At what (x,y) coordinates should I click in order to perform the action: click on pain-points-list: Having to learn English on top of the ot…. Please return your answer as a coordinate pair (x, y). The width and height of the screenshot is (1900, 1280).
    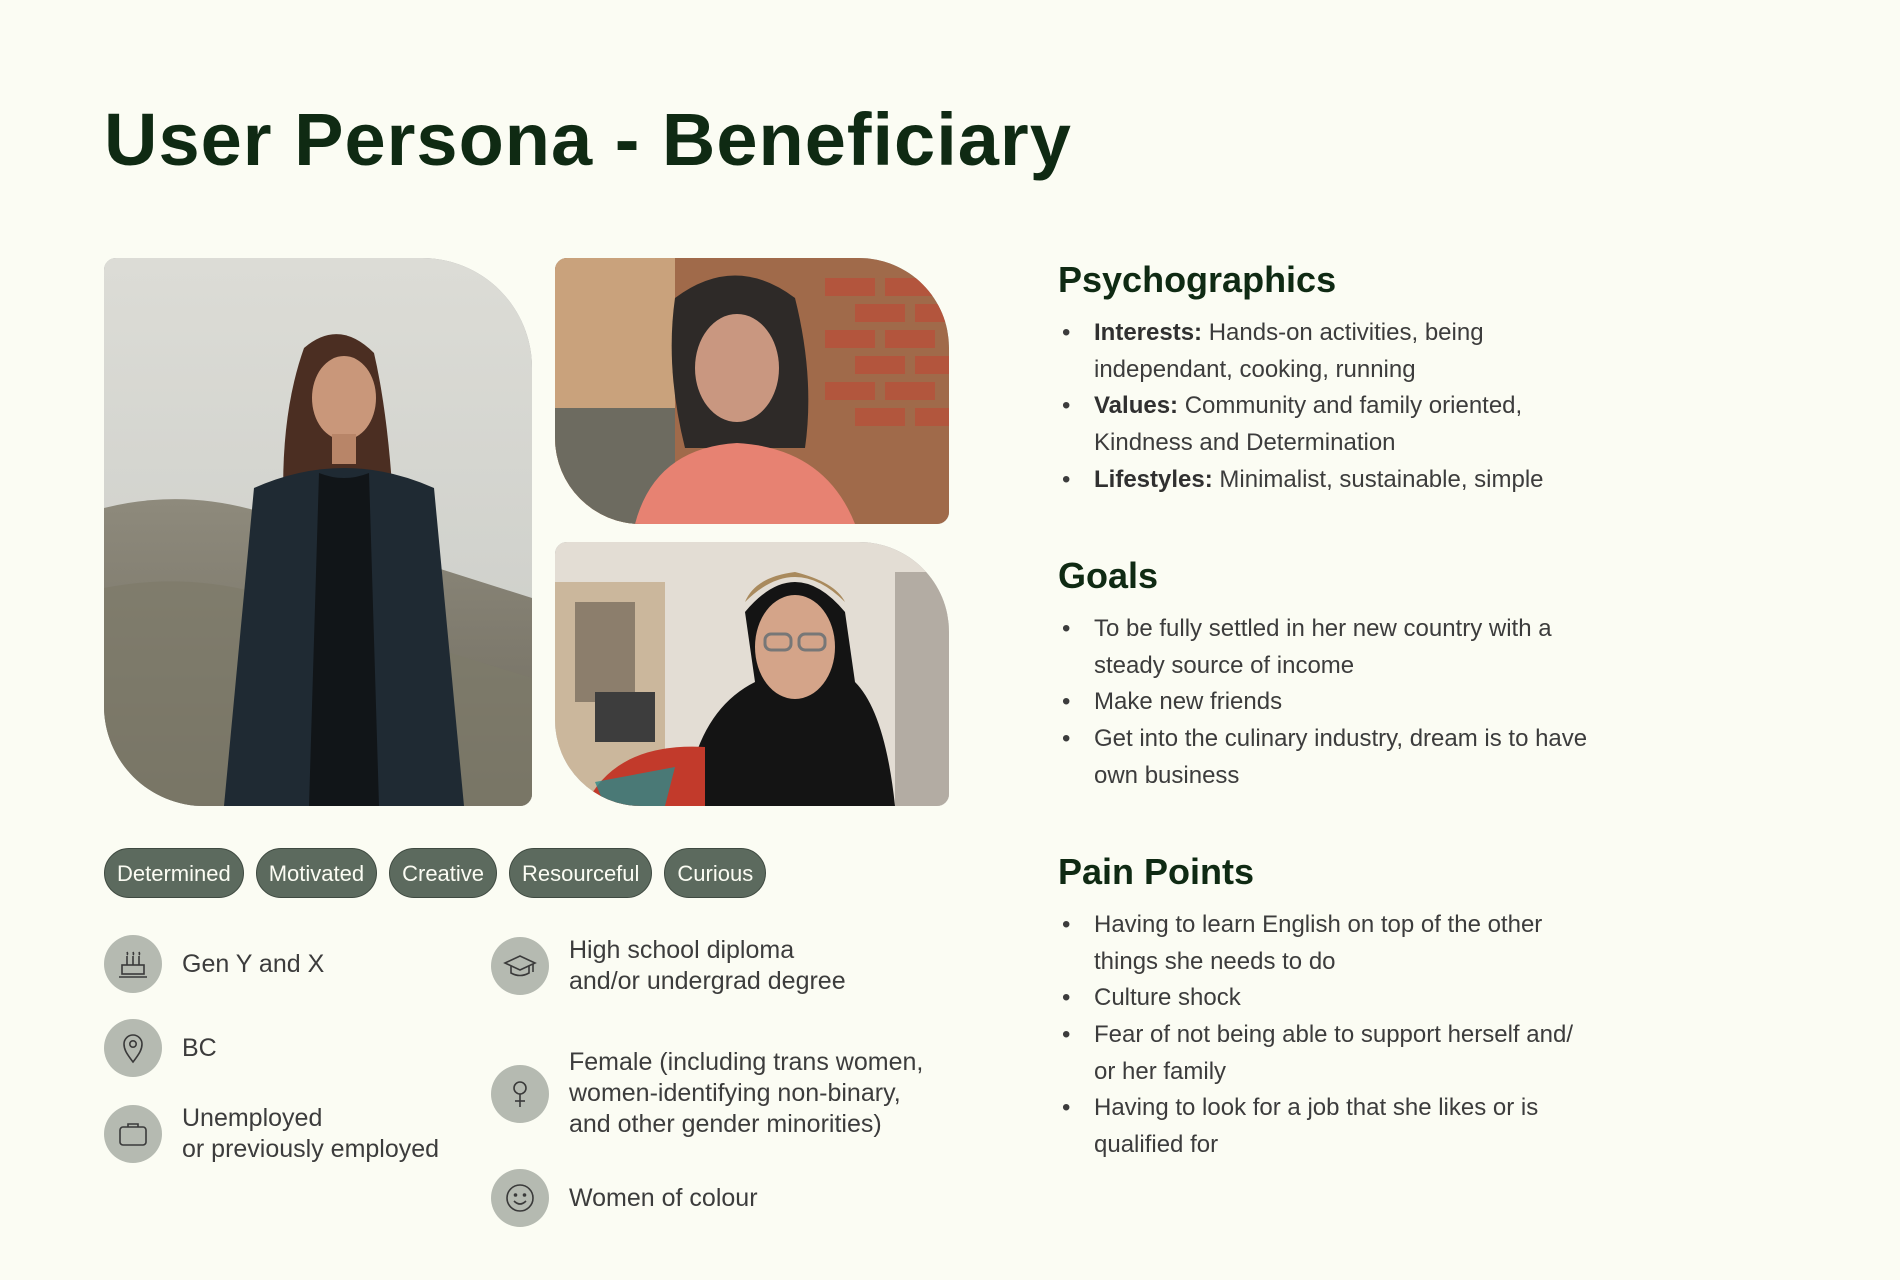
    Looking at the image, I should click on (1428, 1035).